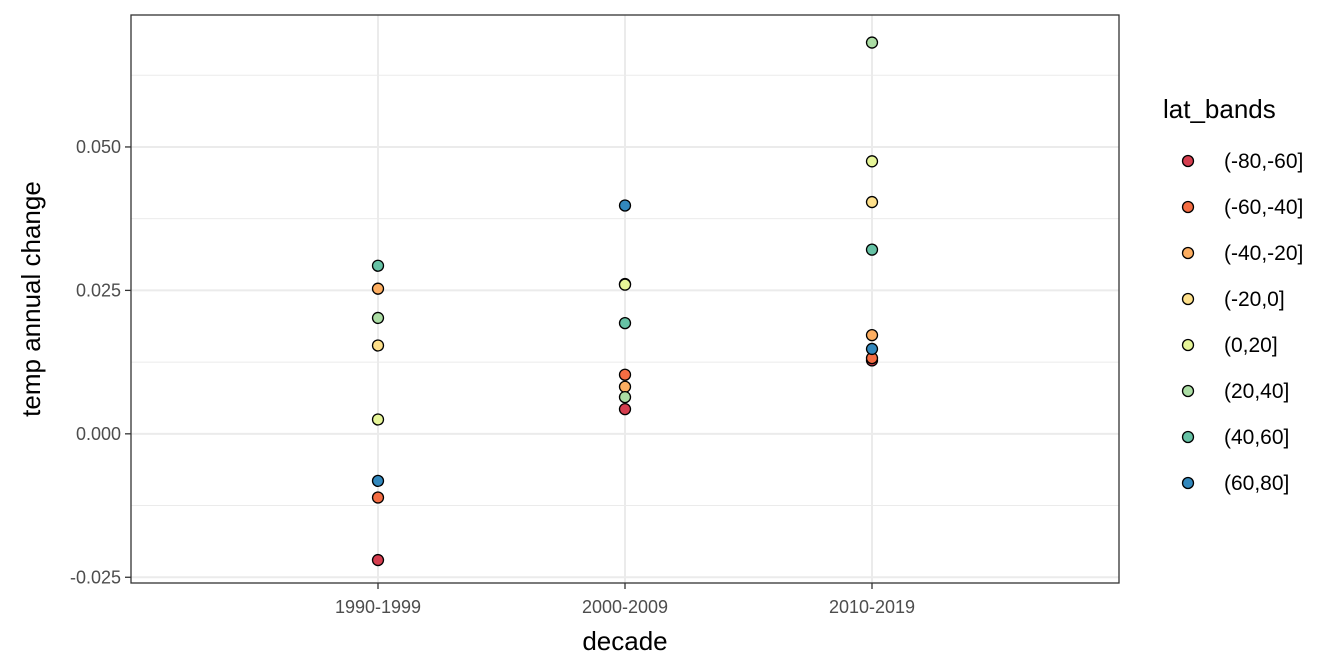  I want to click on x-tick-label: 1990-1999, so click(378, 607).